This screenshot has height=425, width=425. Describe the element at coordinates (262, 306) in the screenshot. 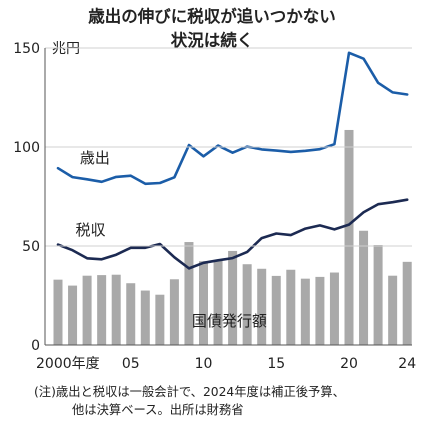

I see `bar-2014` at that location.